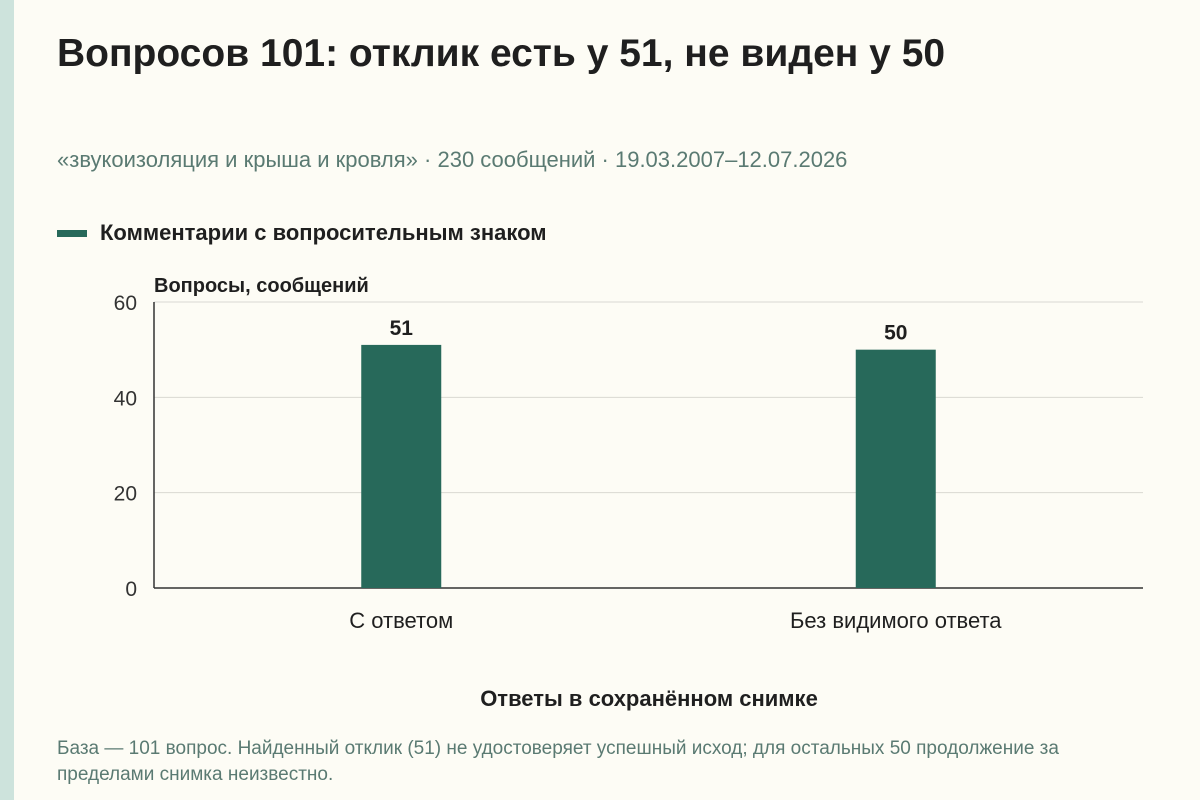 Image resolution: width=1200 pixels, height=800 pixels. What do you see at coordinates (125, 303) in the screenshot?
I see `y-tick-label: 60` at bounding box center [125, 303].